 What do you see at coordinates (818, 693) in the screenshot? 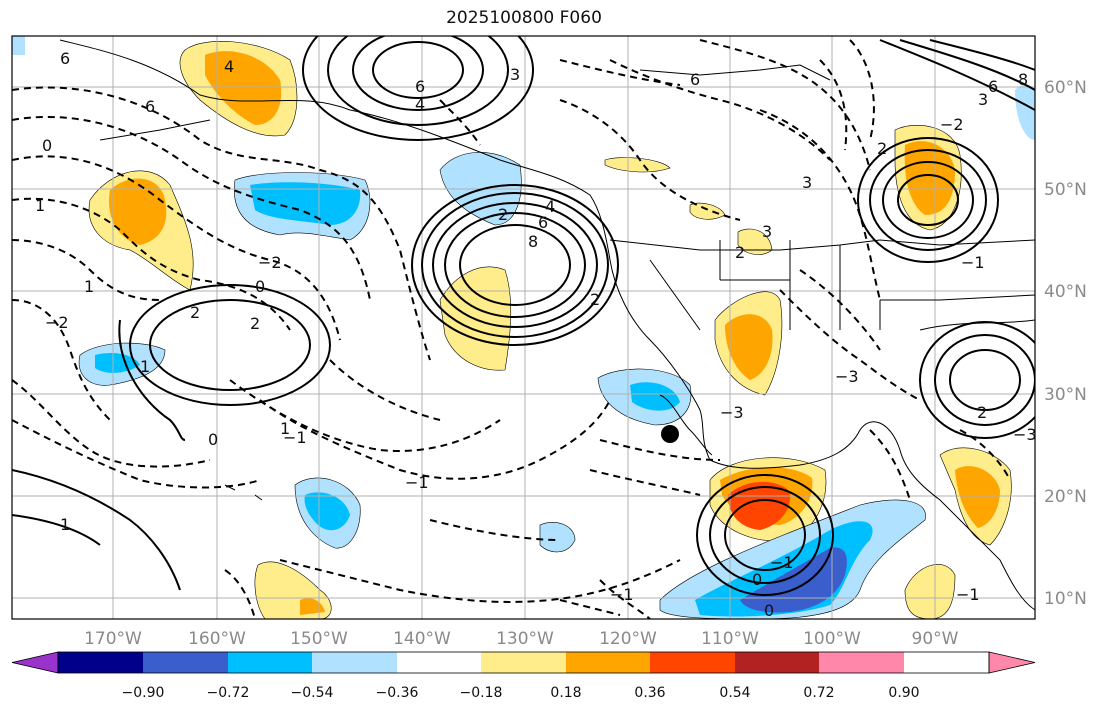
I see `colorbar-label: 0.72` at bounding box center [818, 693].